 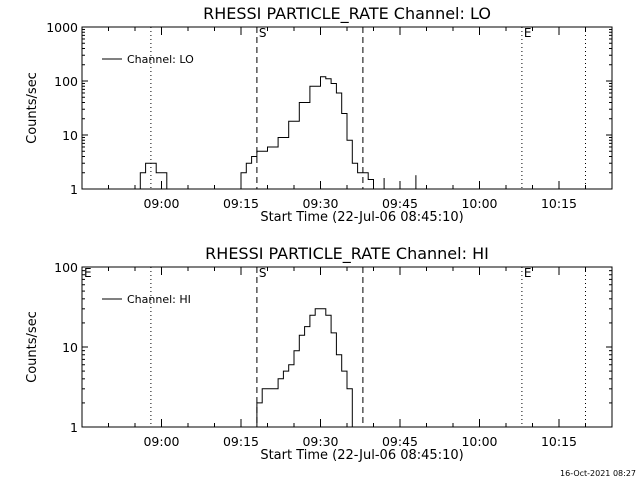 What do you see at coordinates (598, 473) in the screenshot?
I see `timestamp: 16-Oct-2021 08:27` at bounding box center [598, 473].